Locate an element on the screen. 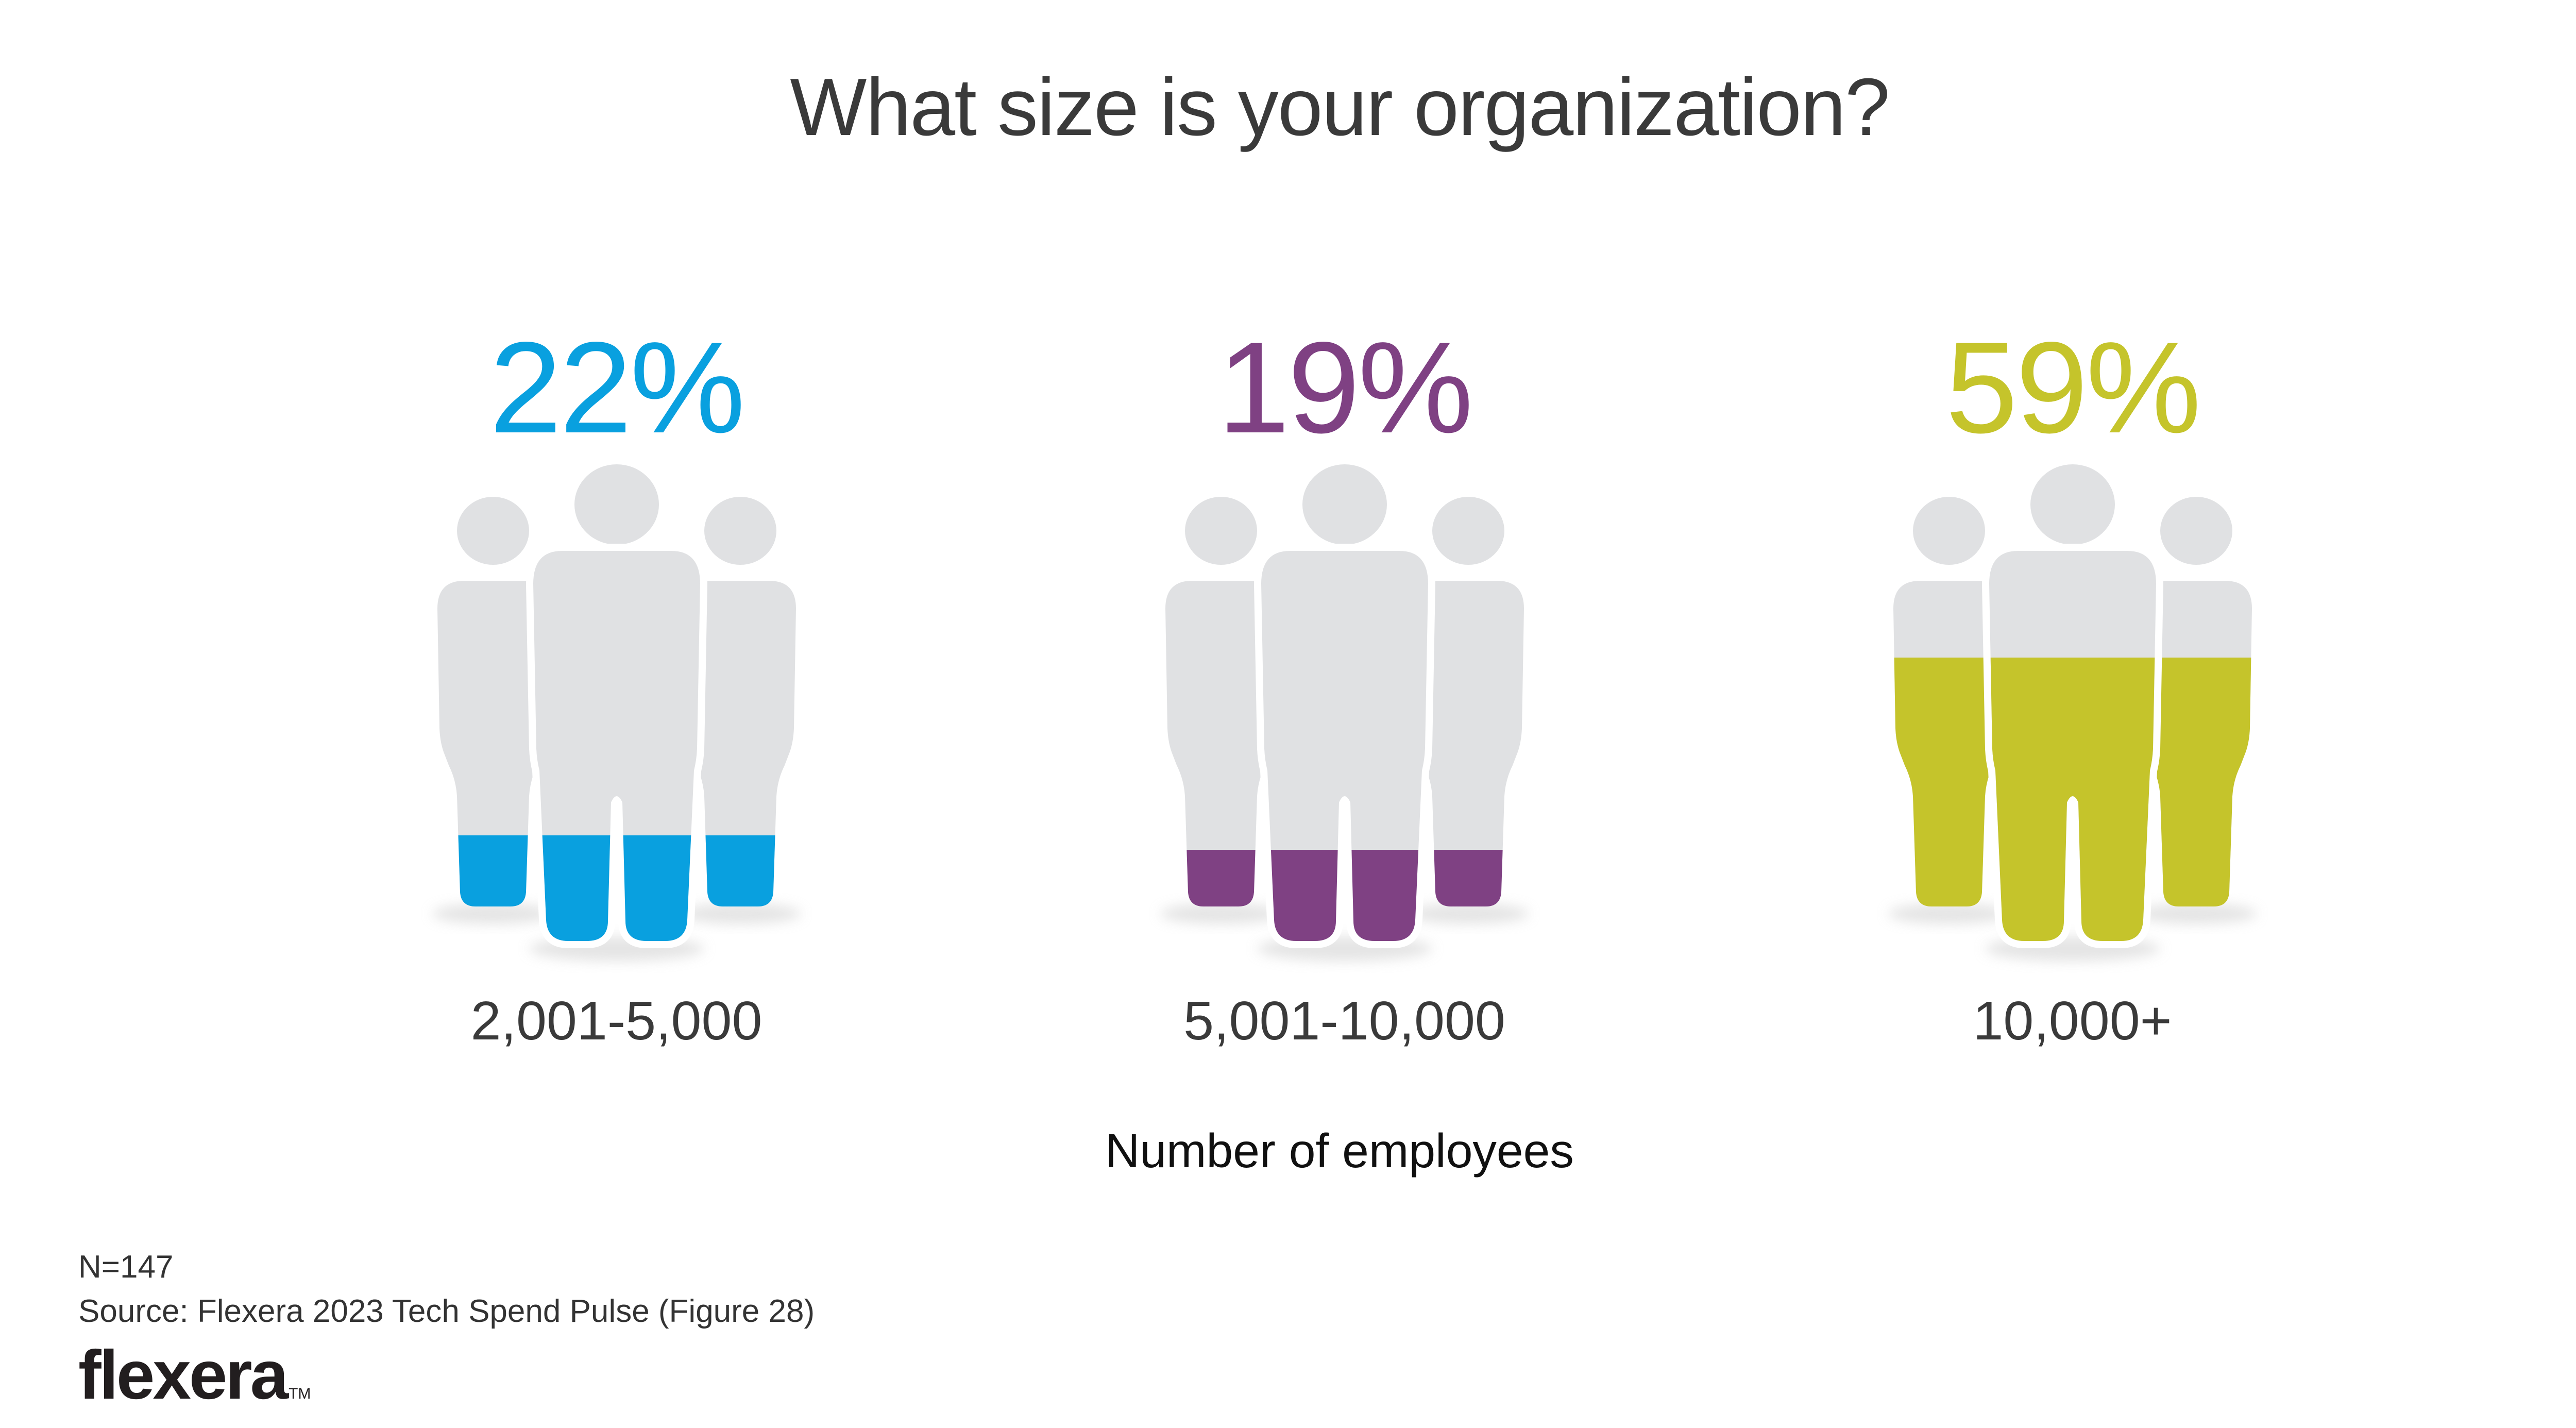 The width and height of the screenshot is (2576, 1428). percent-value: 19% is located at coordinates (1345, 388).